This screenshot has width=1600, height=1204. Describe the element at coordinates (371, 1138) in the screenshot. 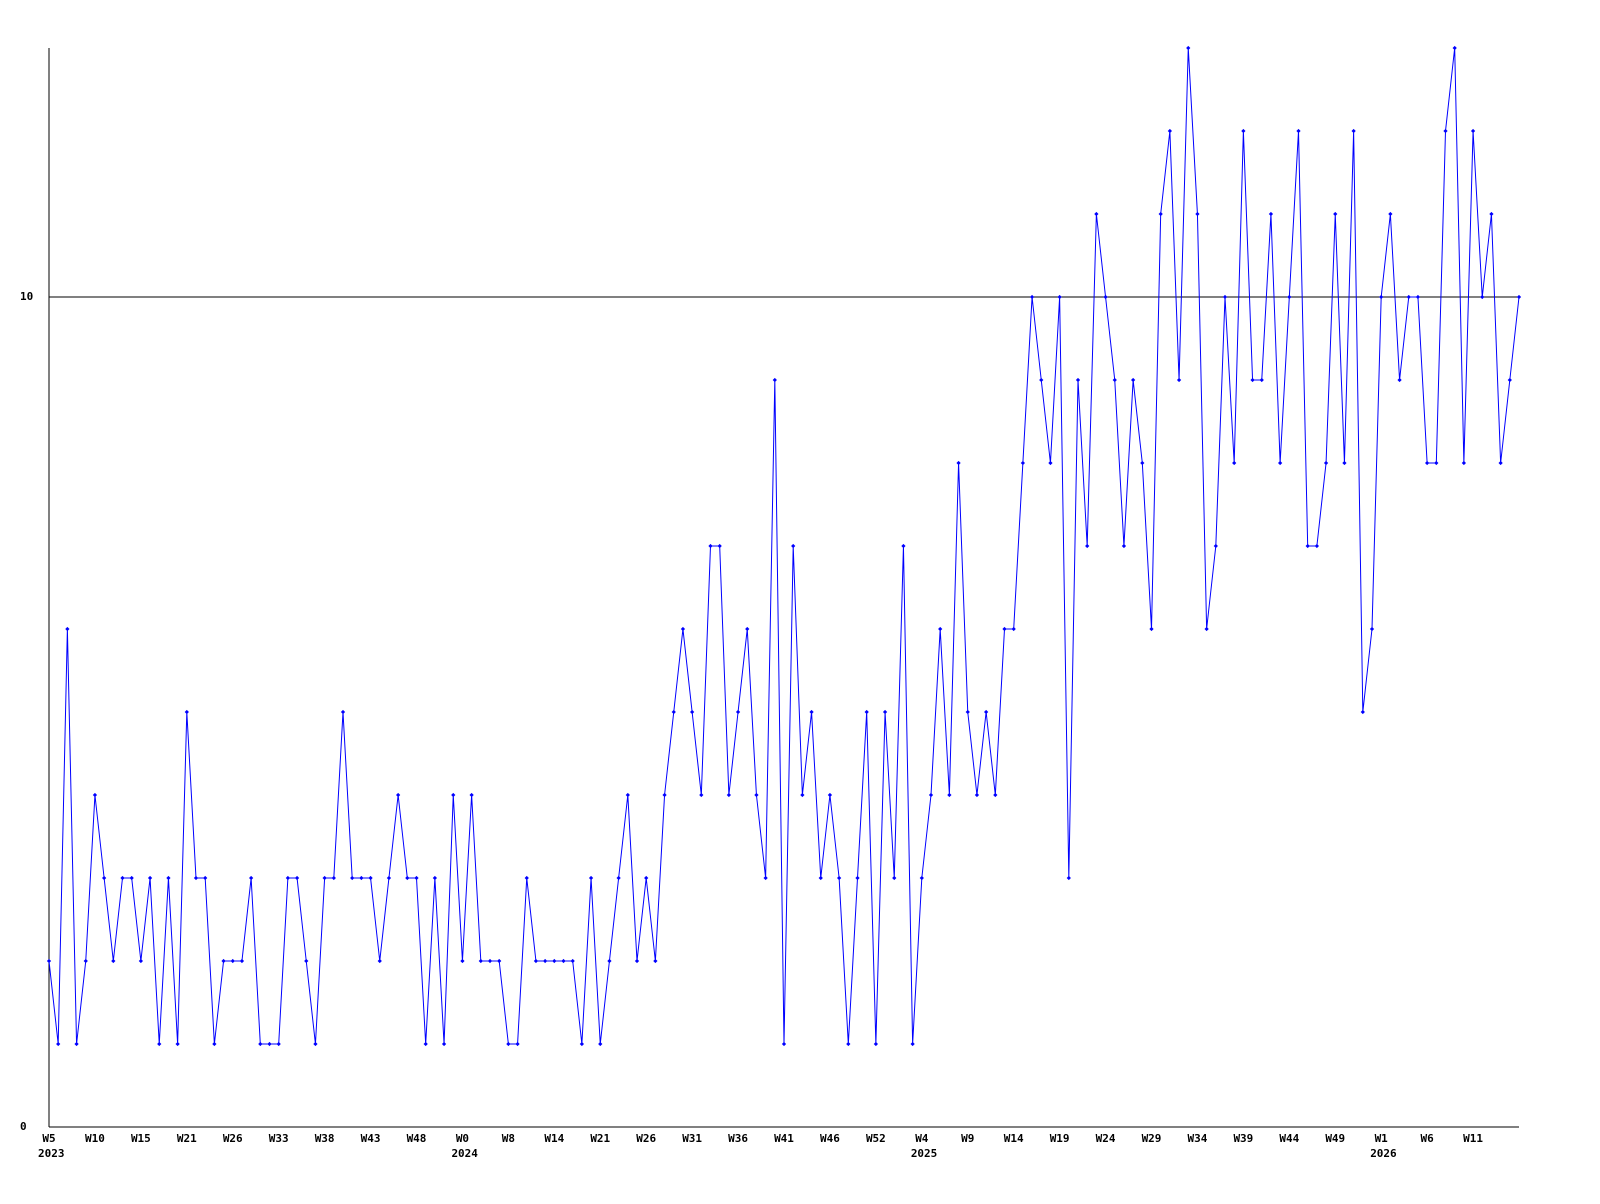

I see `x-tick-label: W43` at that location.